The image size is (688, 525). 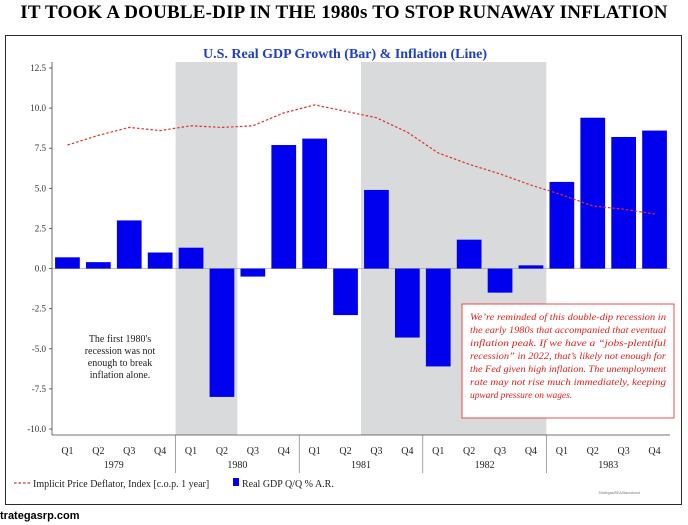 What do you see at coordinates (38, 68) in the screenshot?
I see `y-tick-label: 12.5` at bounding box center [38, 68].